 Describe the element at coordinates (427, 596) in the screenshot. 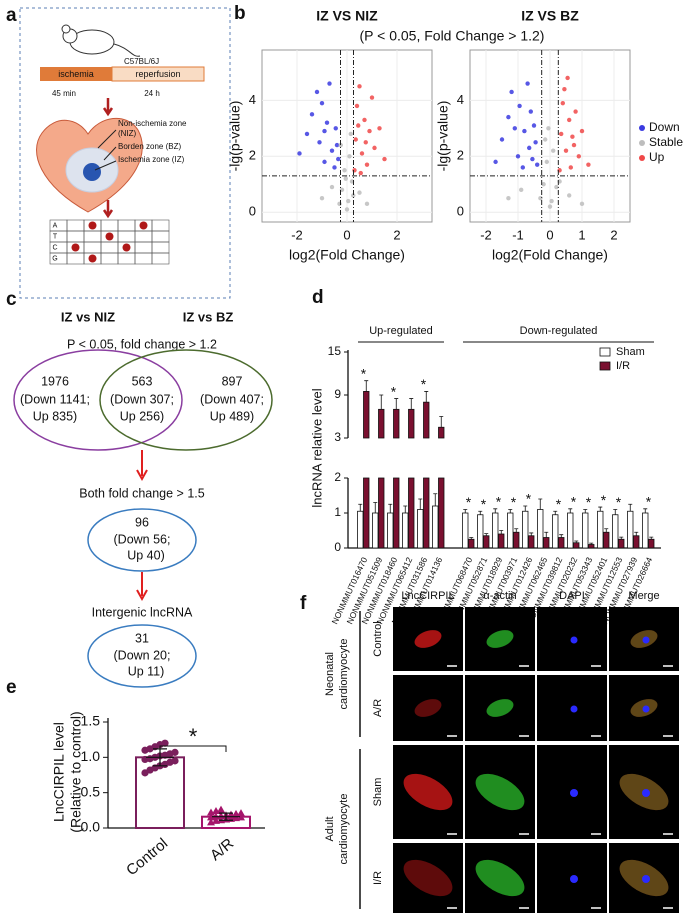

I see `column-header: LncCIRPIL` at that location.